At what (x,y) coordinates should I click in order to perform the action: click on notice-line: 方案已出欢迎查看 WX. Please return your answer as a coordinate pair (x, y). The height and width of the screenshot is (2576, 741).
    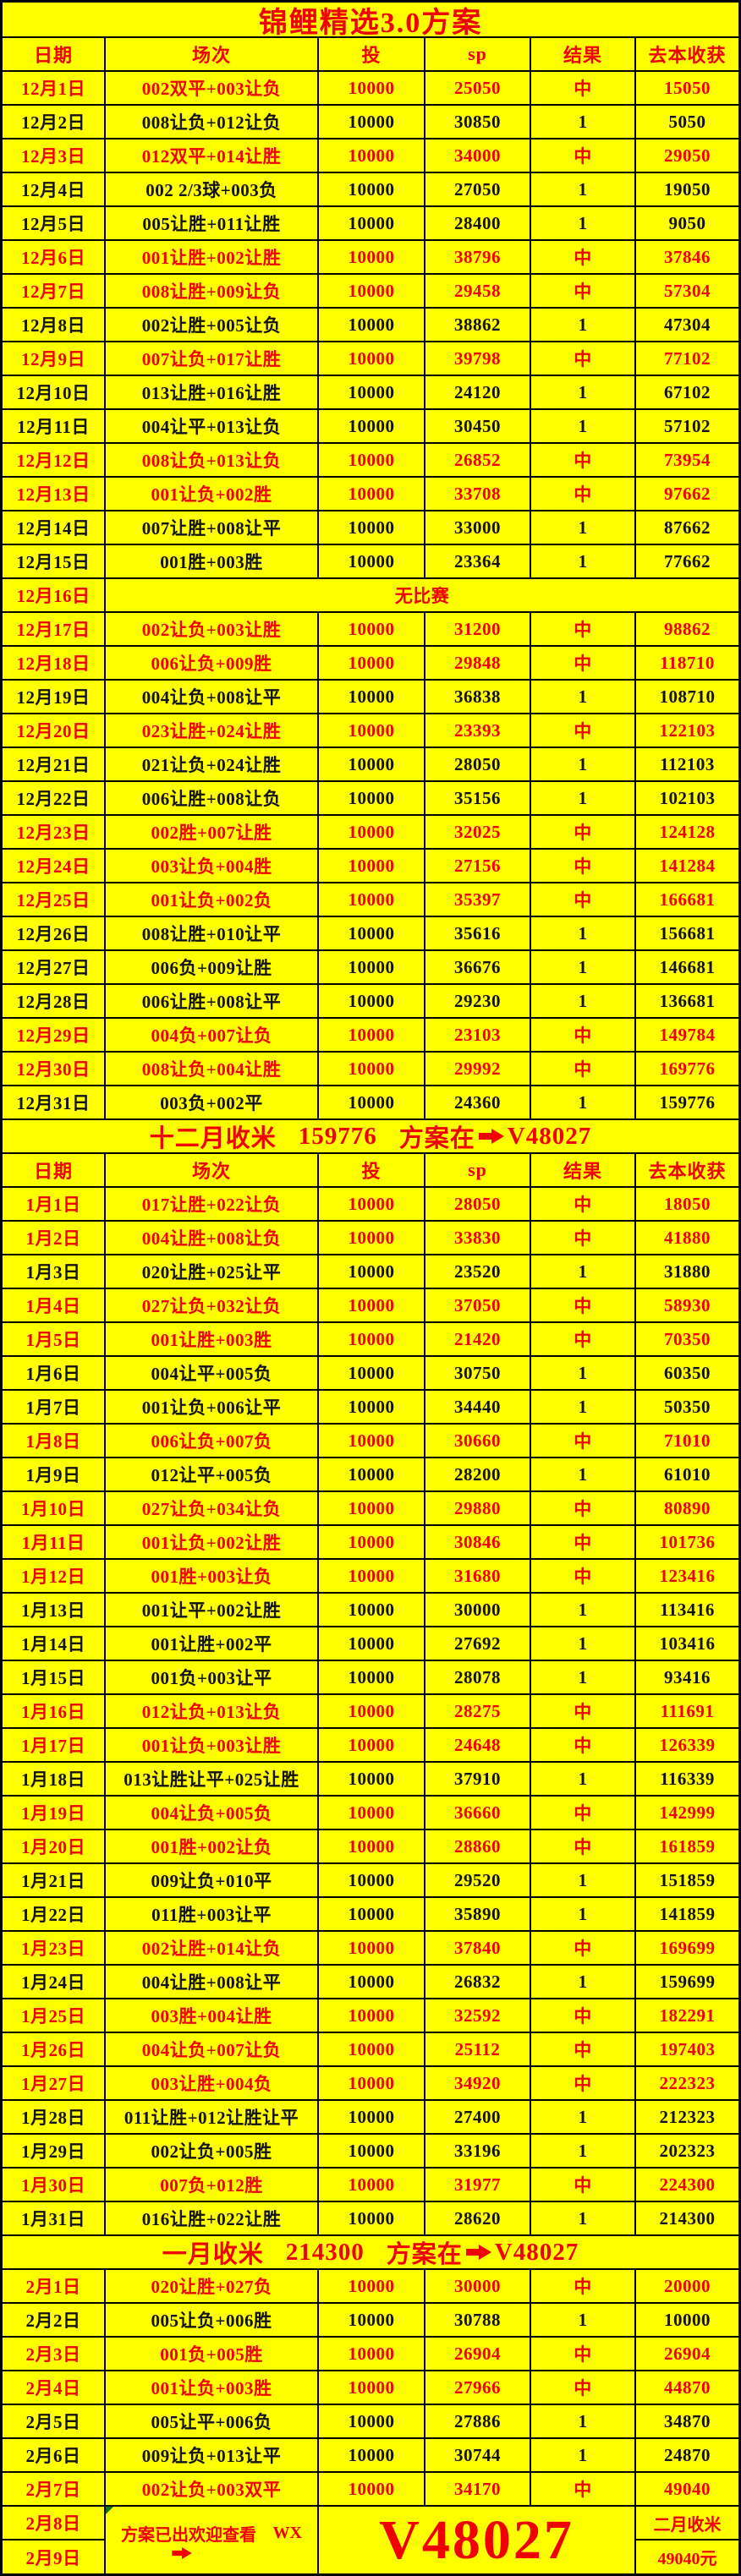
    Looking at the image, I should click on (212, 2533).